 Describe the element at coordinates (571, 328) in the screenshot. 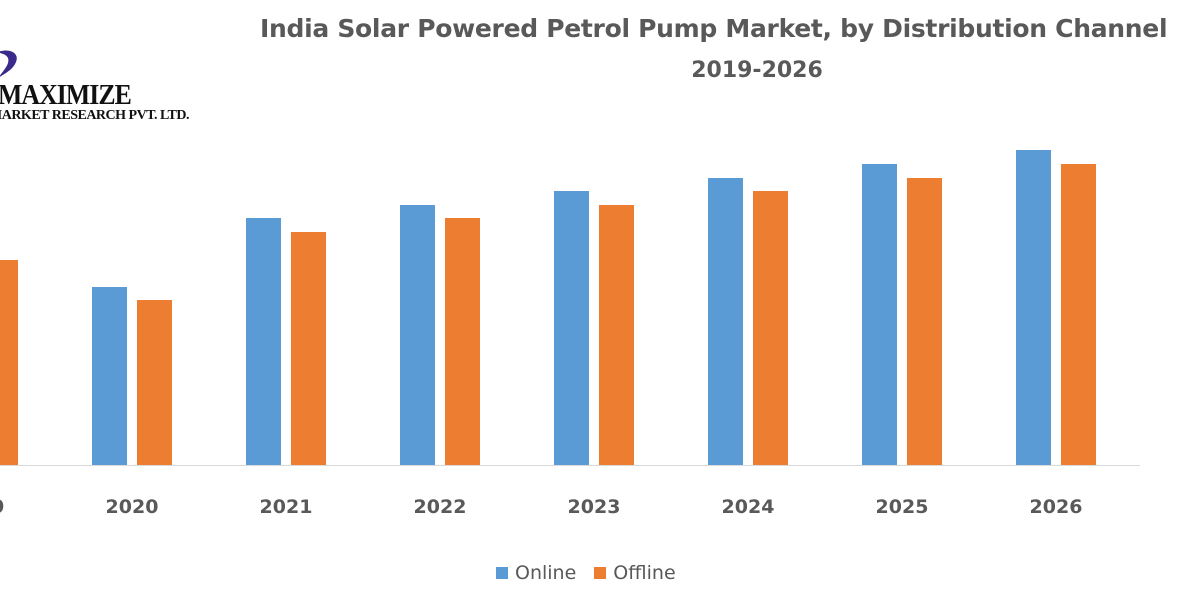

I see `bar-online-2023` at that location.